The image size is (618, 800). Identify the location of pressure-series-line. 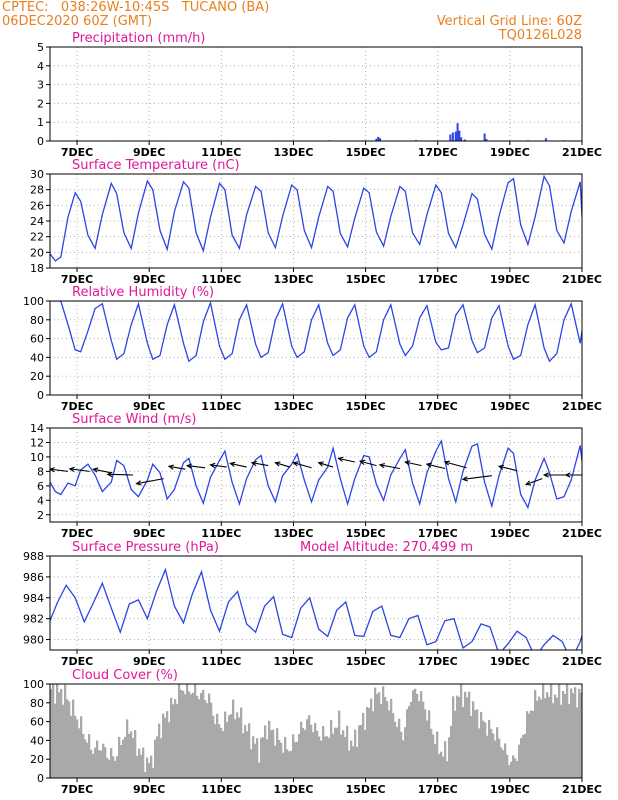
(316, 608).